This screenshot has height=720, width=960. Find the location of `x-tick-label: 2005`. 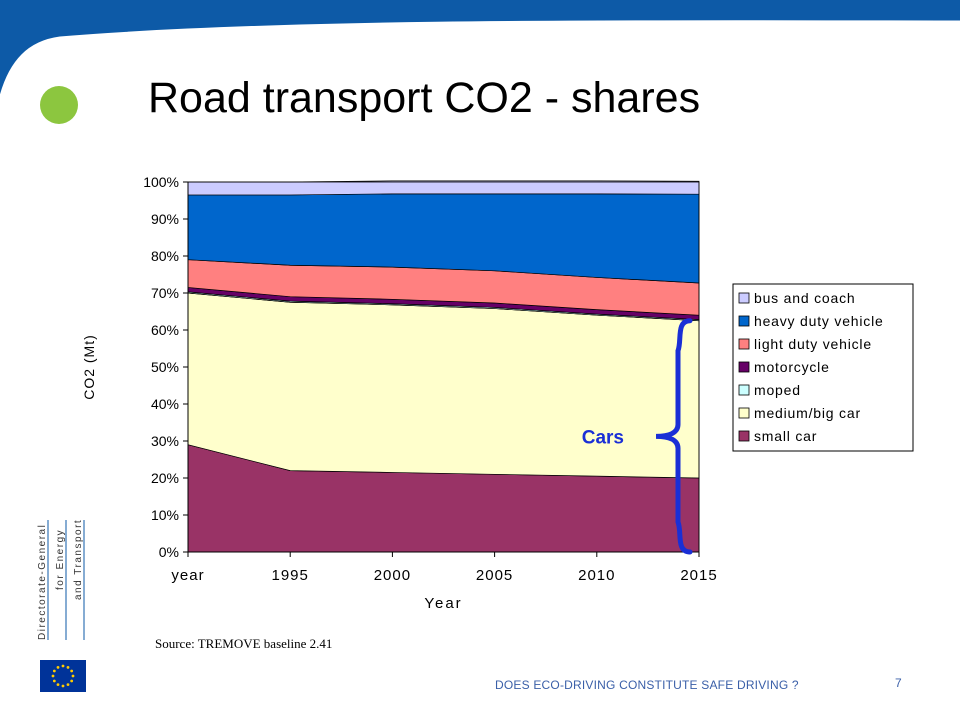

x-tick-label: 2005 is located at coordinates (494, 575).